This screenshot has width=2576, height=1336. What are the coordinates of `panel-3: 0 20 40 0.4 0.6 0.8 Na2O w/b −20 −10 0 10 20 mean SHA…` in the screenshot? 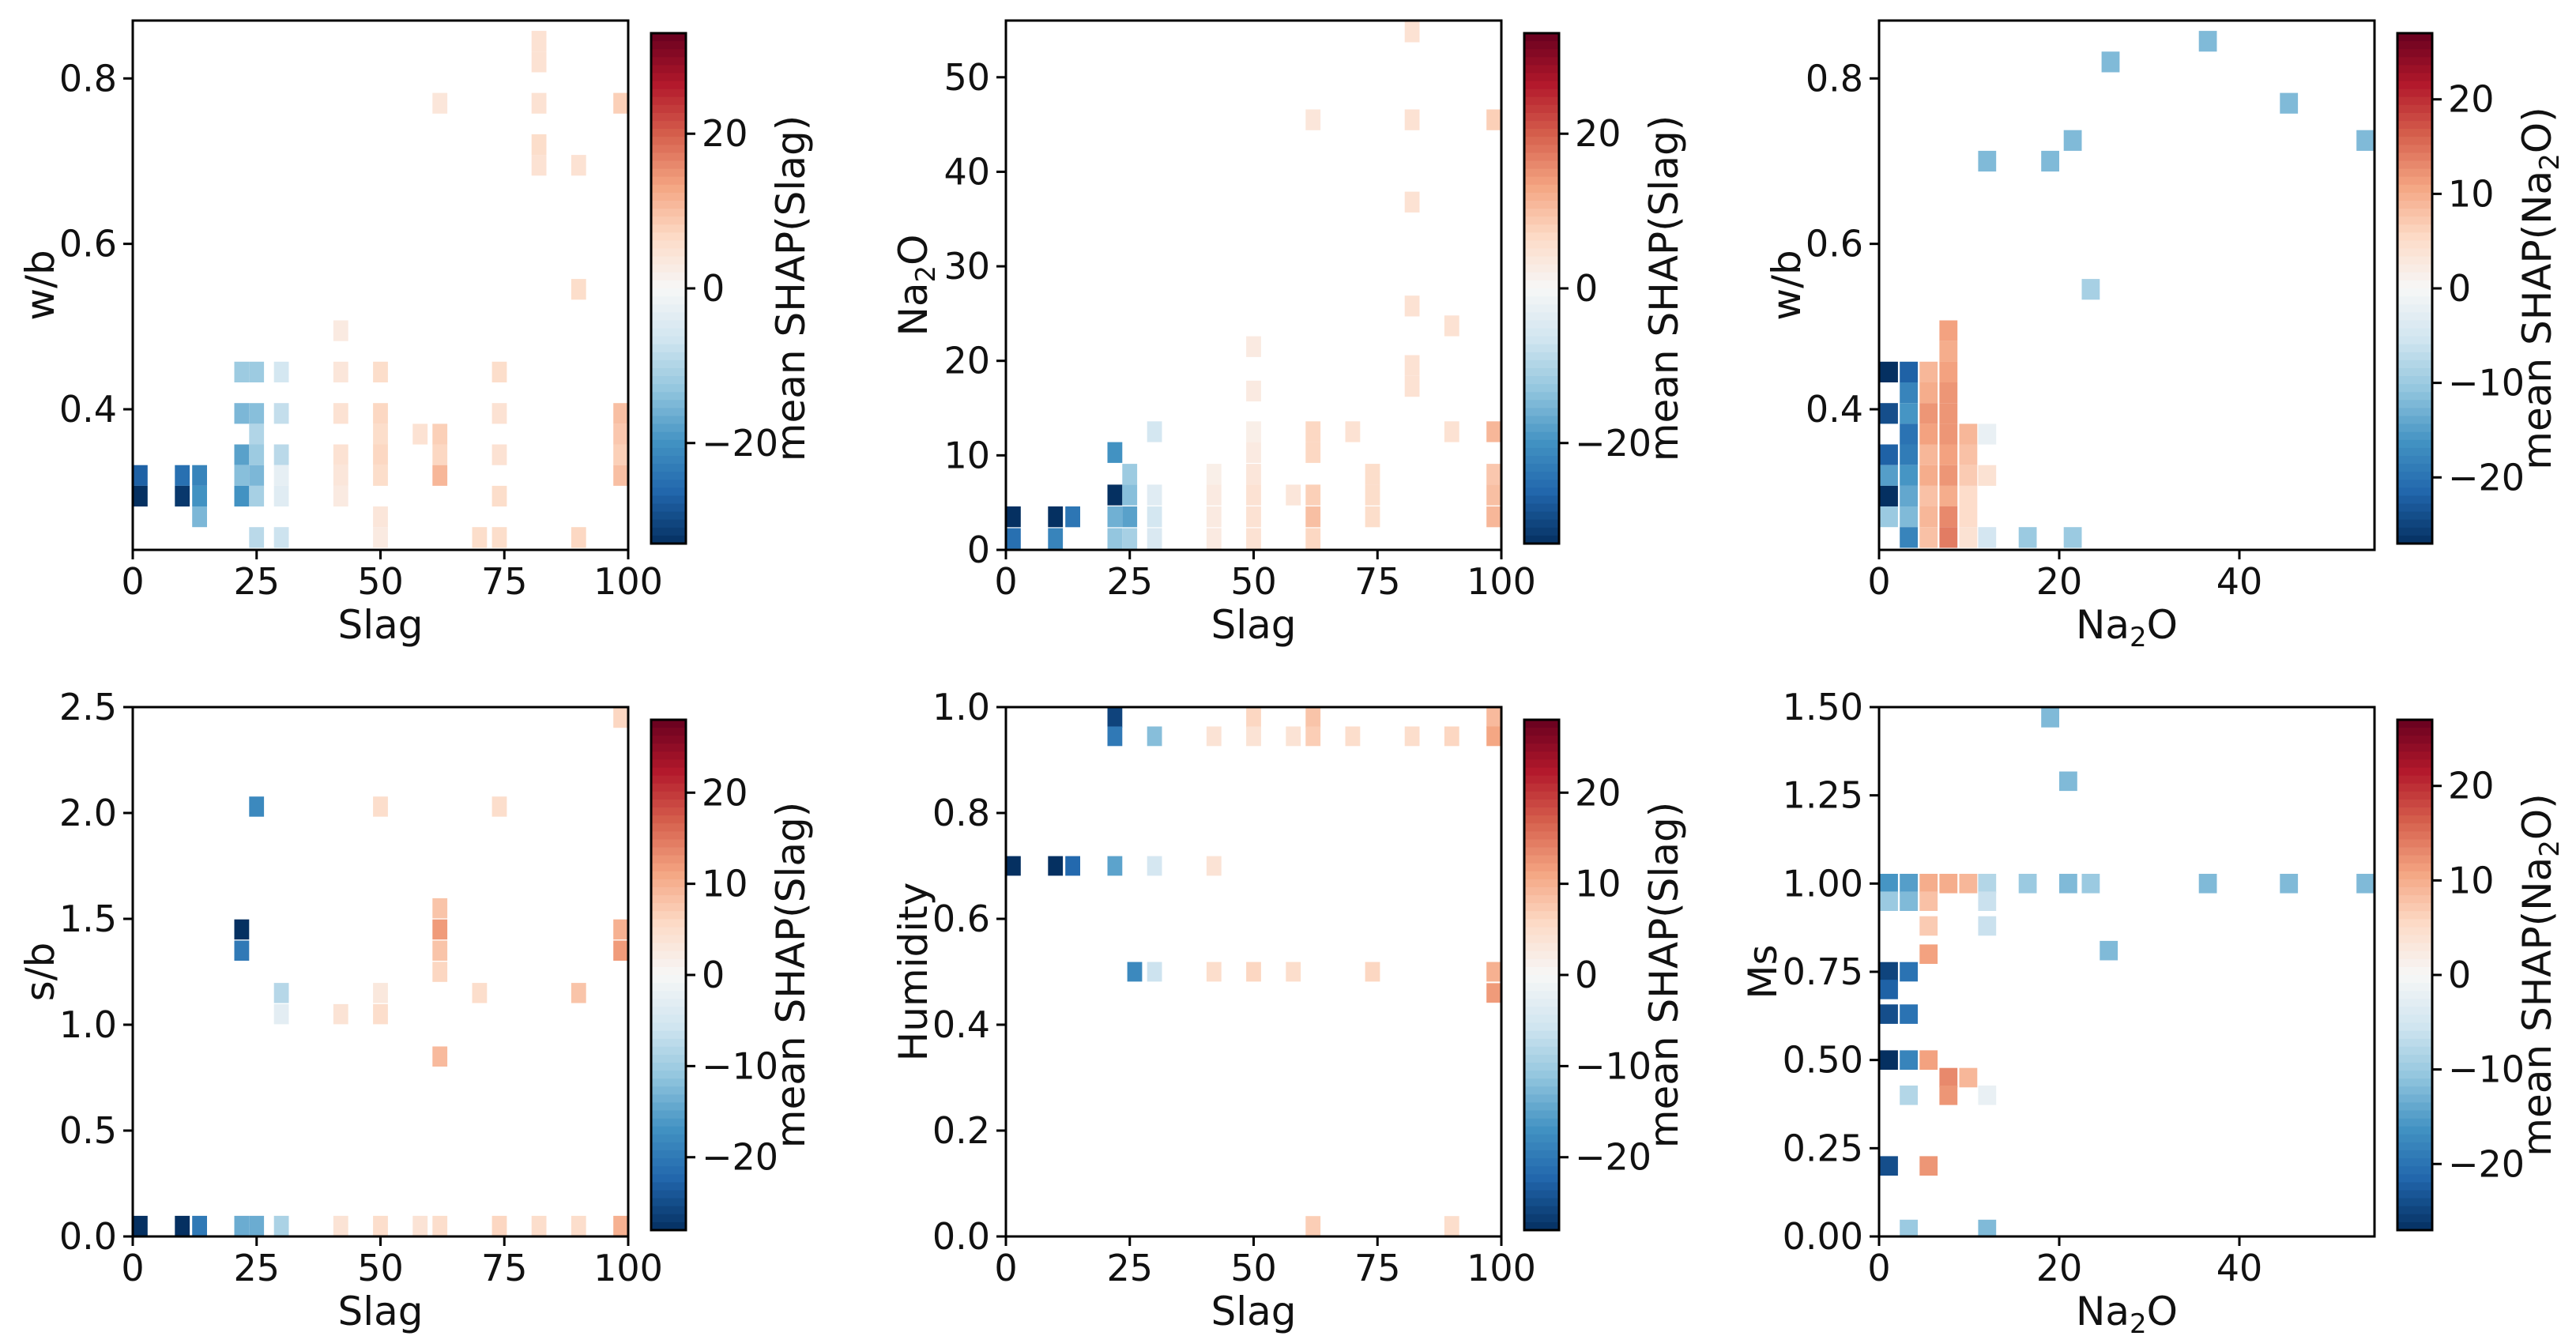 It's located at (2165, 336).